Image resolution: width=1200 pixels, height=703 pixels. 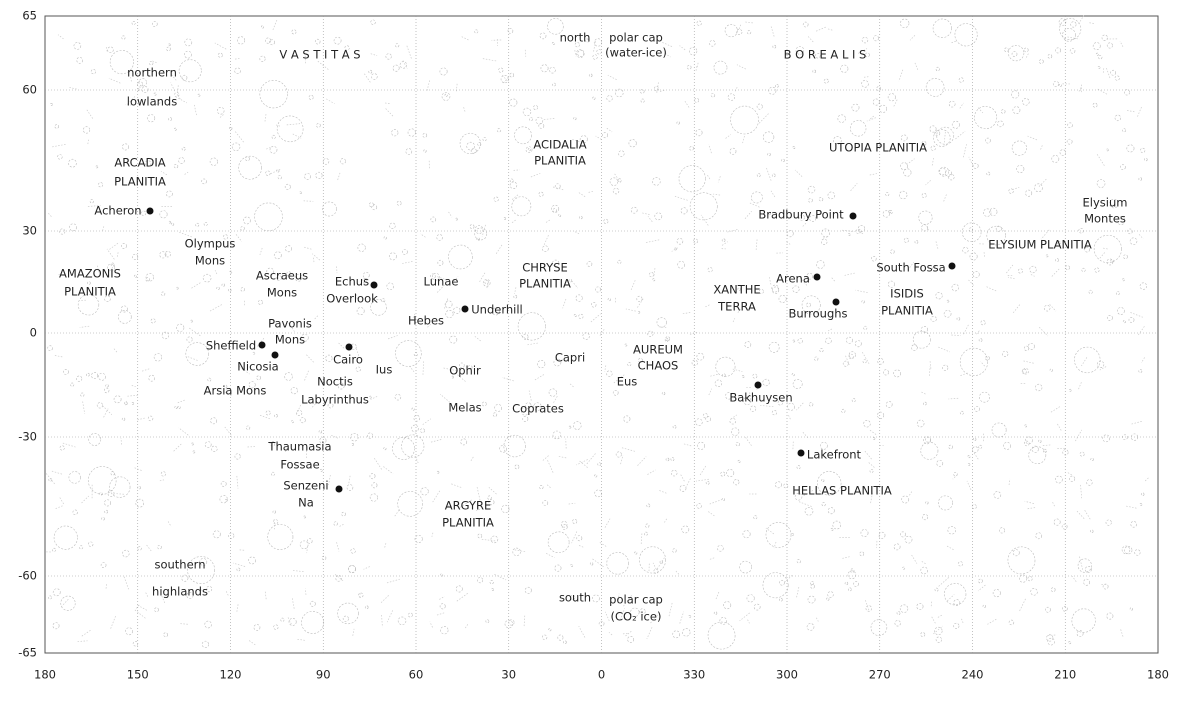 What do you see at coordinates (339, 489) in the screenshot?
I see `site-dot` at bounding box center [339, 489].